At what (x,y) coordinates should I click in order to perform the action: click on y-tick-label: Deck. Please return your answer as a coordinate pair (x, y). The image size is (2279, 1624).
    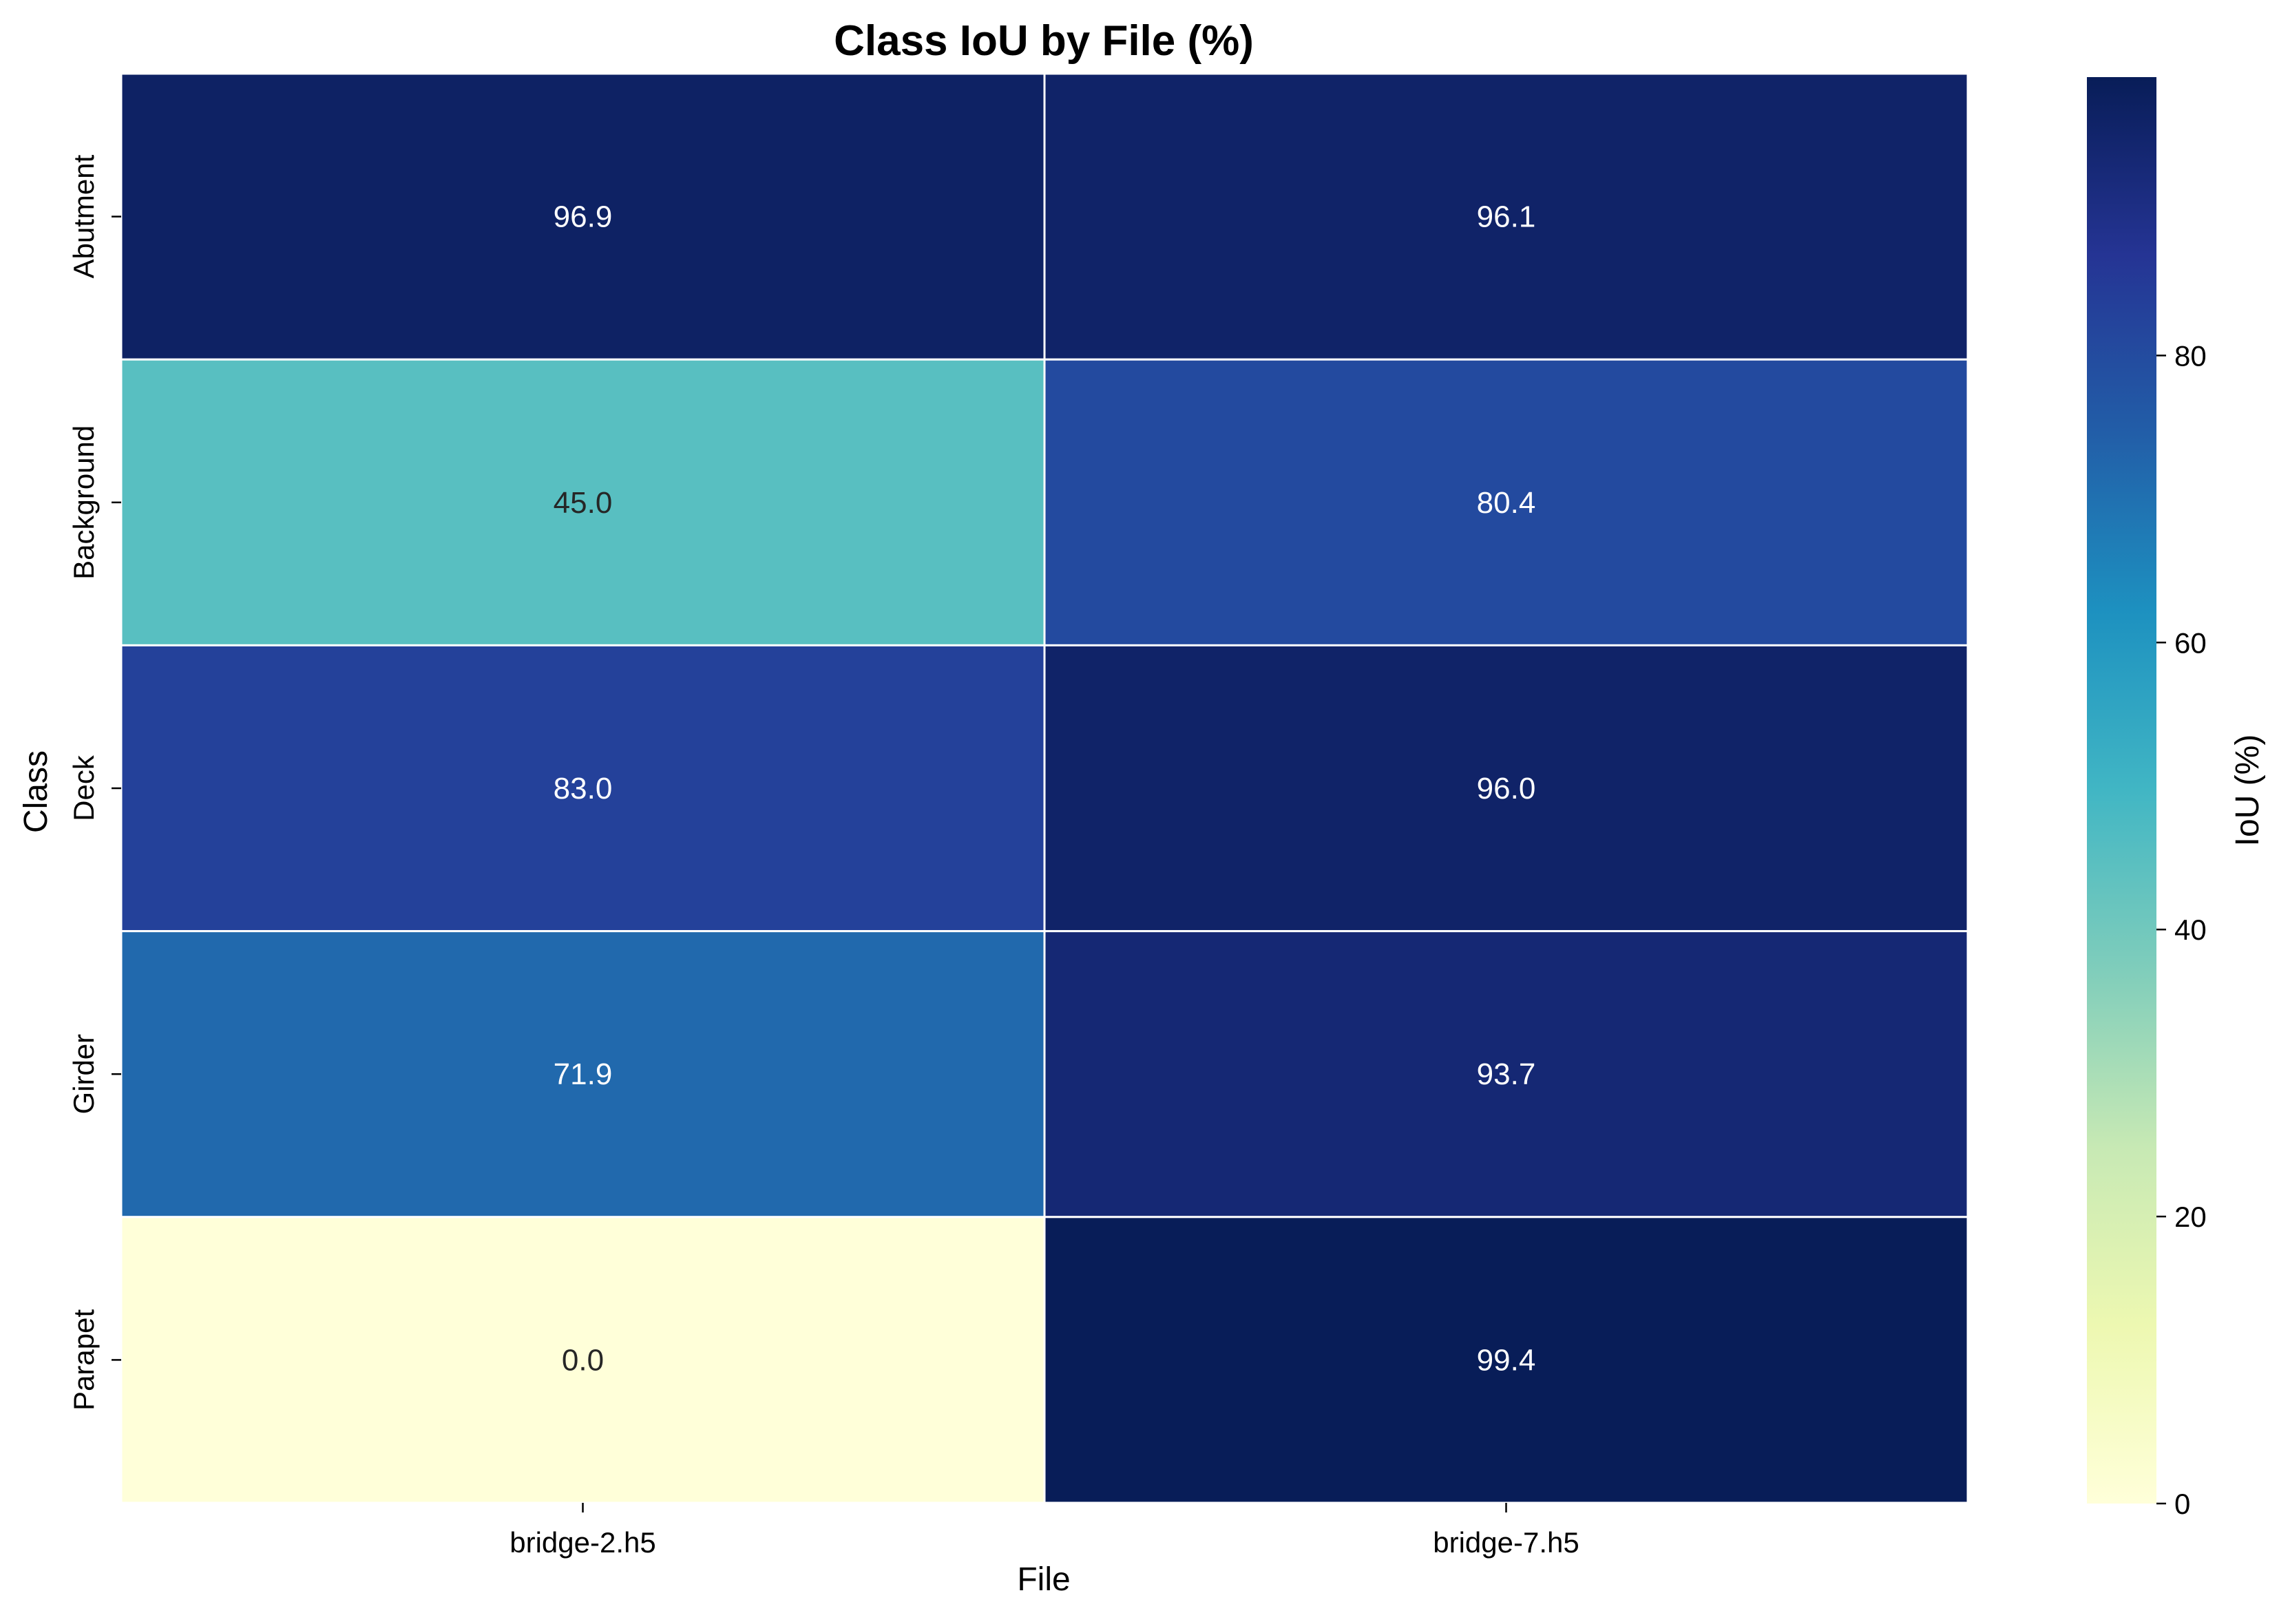
    Looking at the image, I should click on (83, 788).